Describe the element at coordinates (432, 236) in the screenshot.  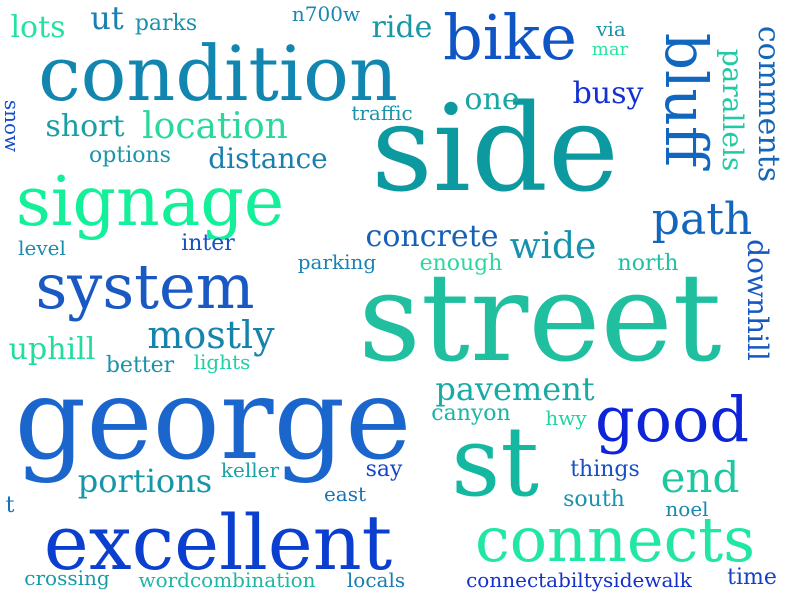
I see `word-concrete: concrete` at that location.